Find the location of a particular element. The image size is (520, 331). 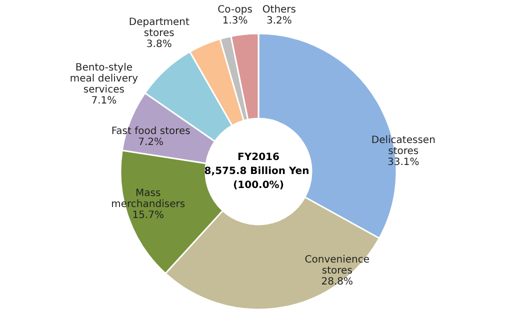

text: 8,575.8 Billion Yen is located at coordinates (257, 171).